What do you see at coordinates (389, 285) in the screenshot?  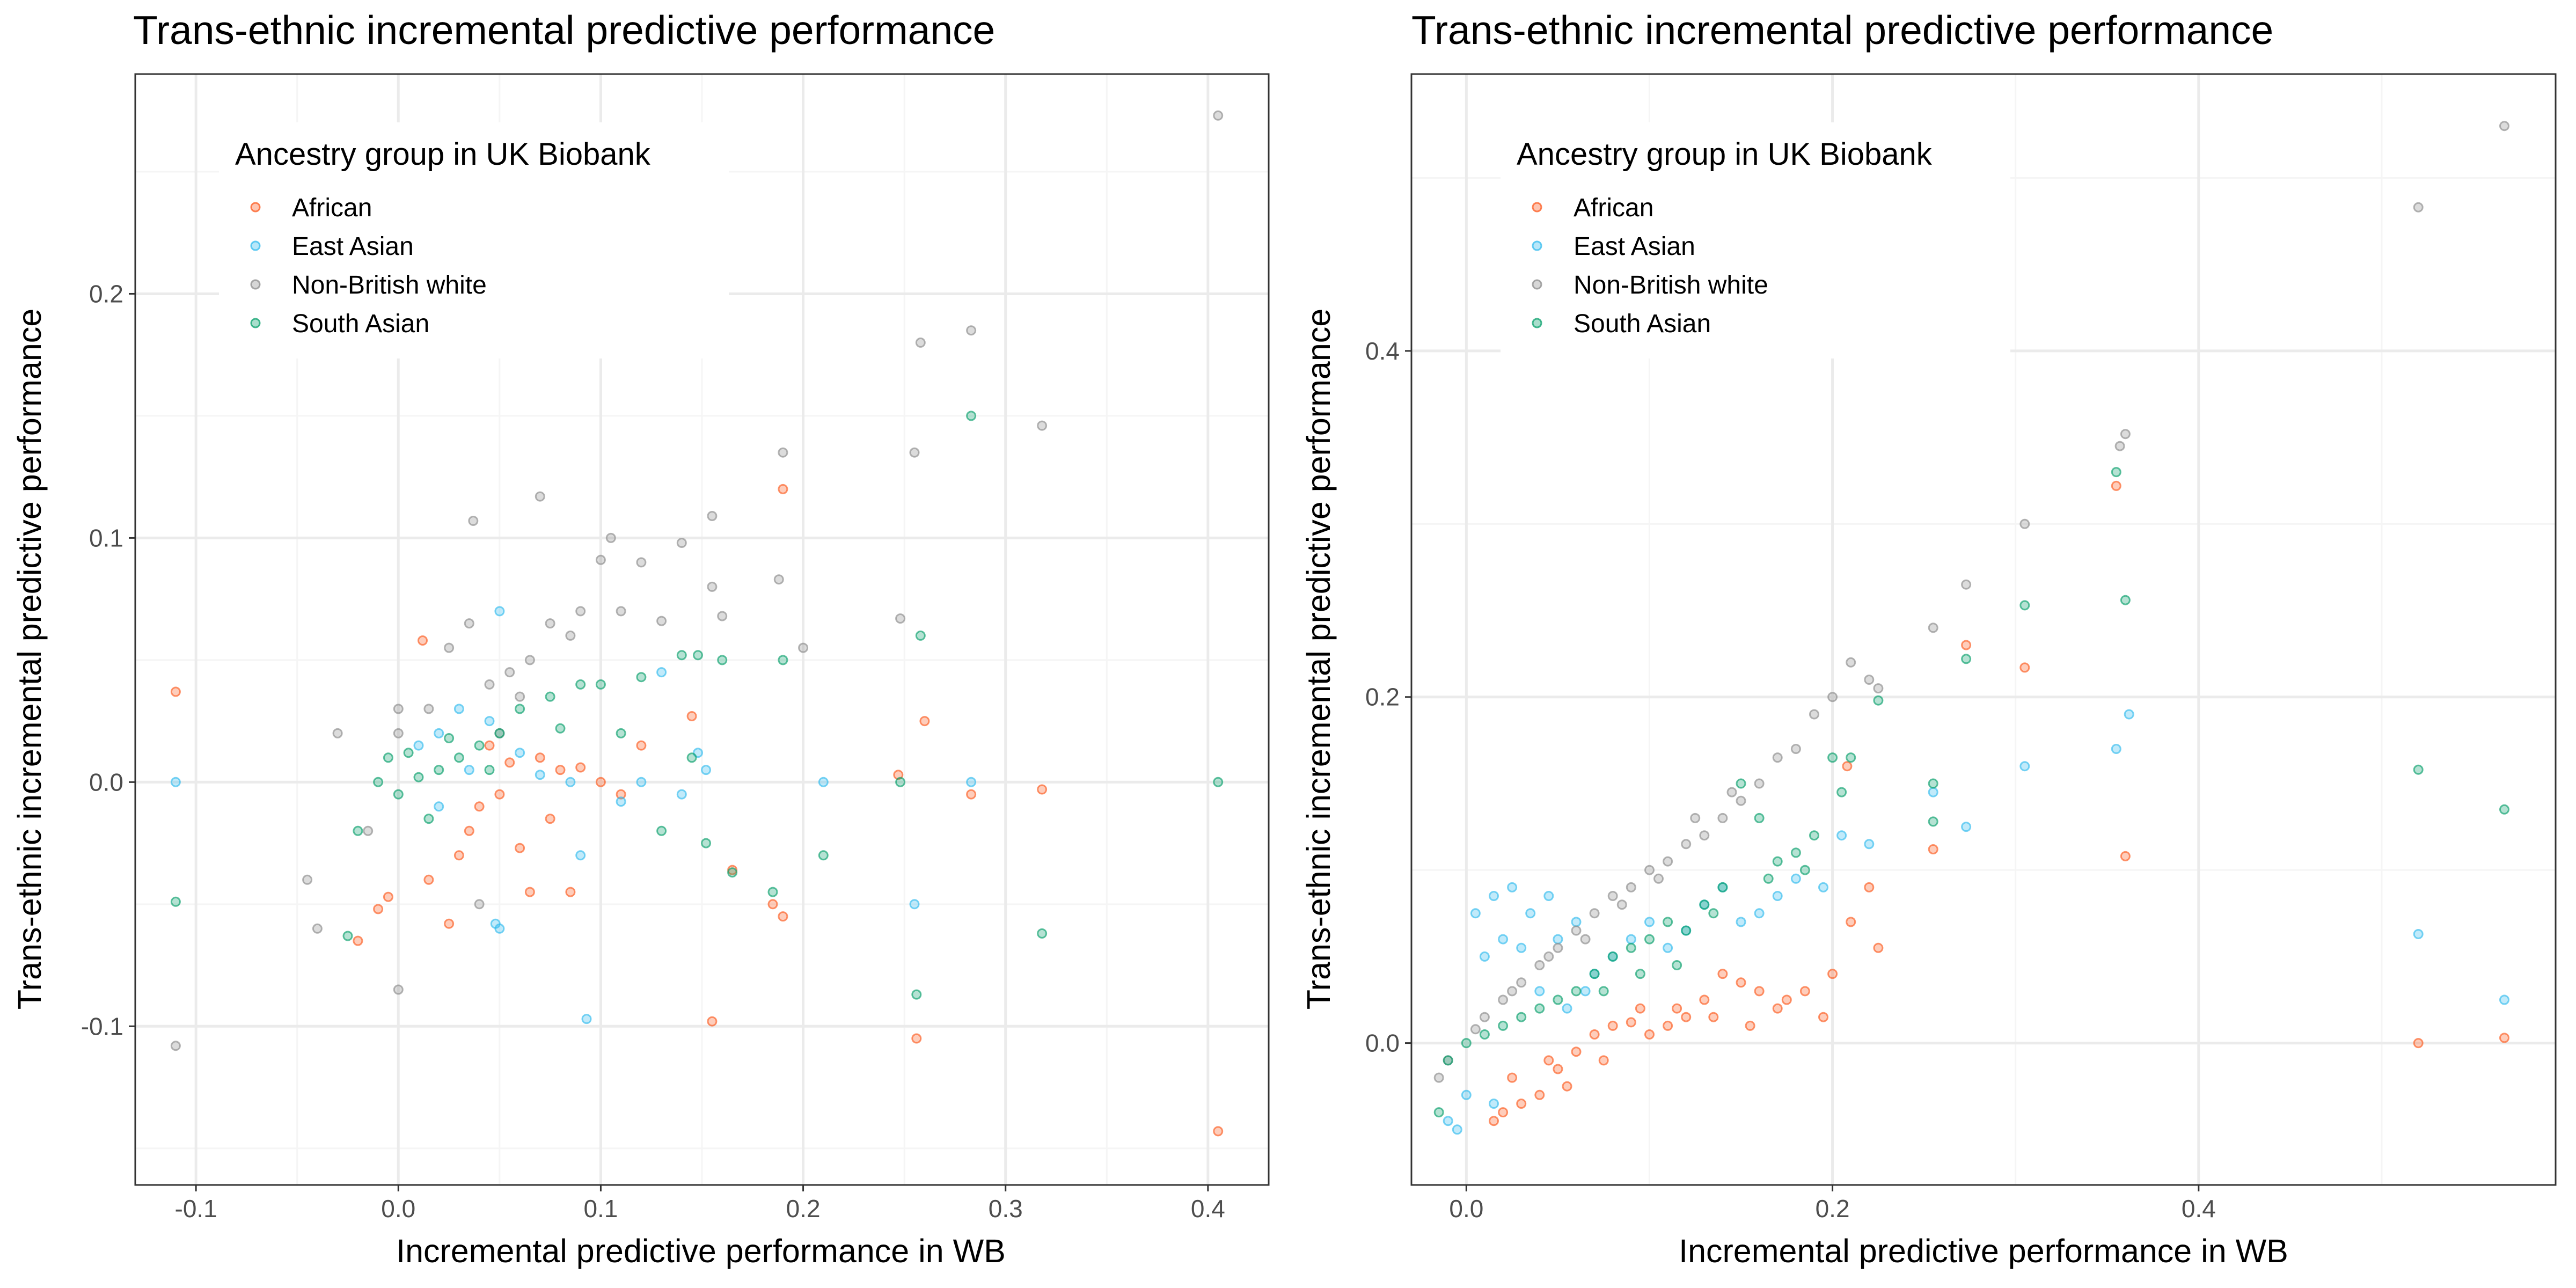 I see `left-legend-label-non-british-white: Non-British white` at bounding box center [389, 285].